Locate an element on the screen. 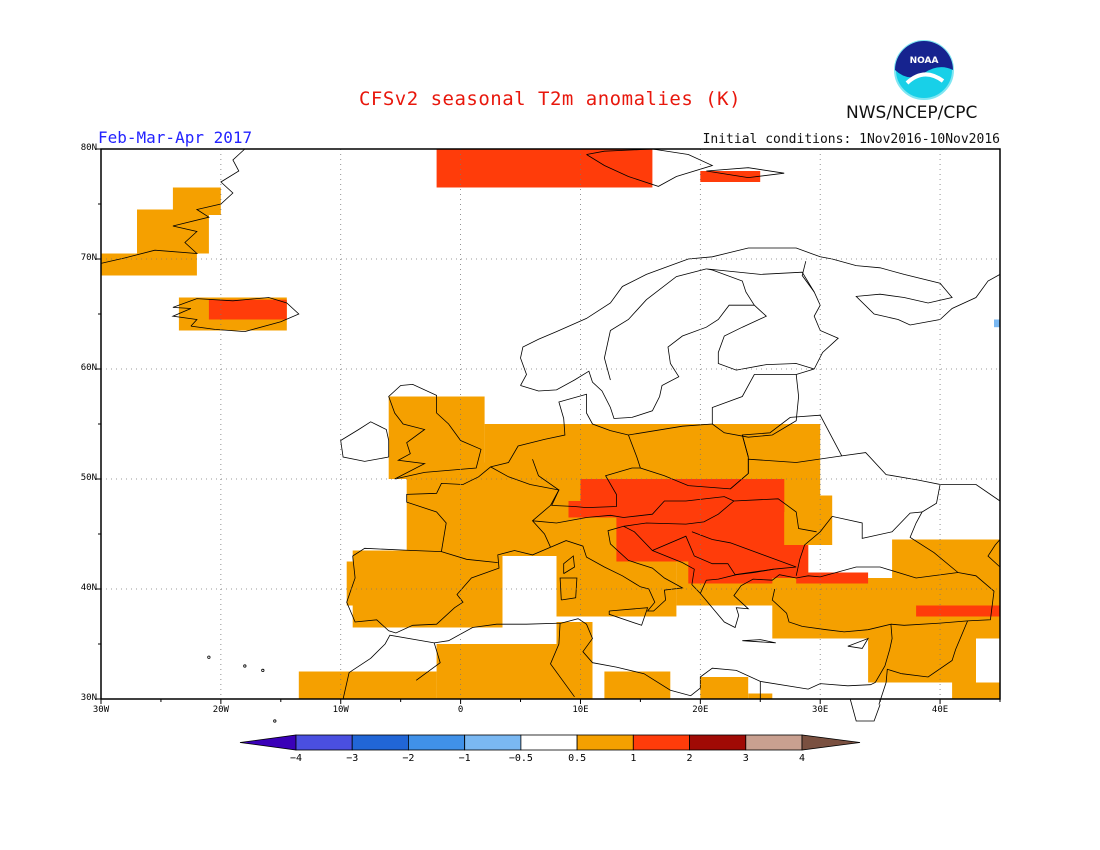 The height and width of the screenshot is (850, 1100). coastline-danube is located at coordinates (720, 515).